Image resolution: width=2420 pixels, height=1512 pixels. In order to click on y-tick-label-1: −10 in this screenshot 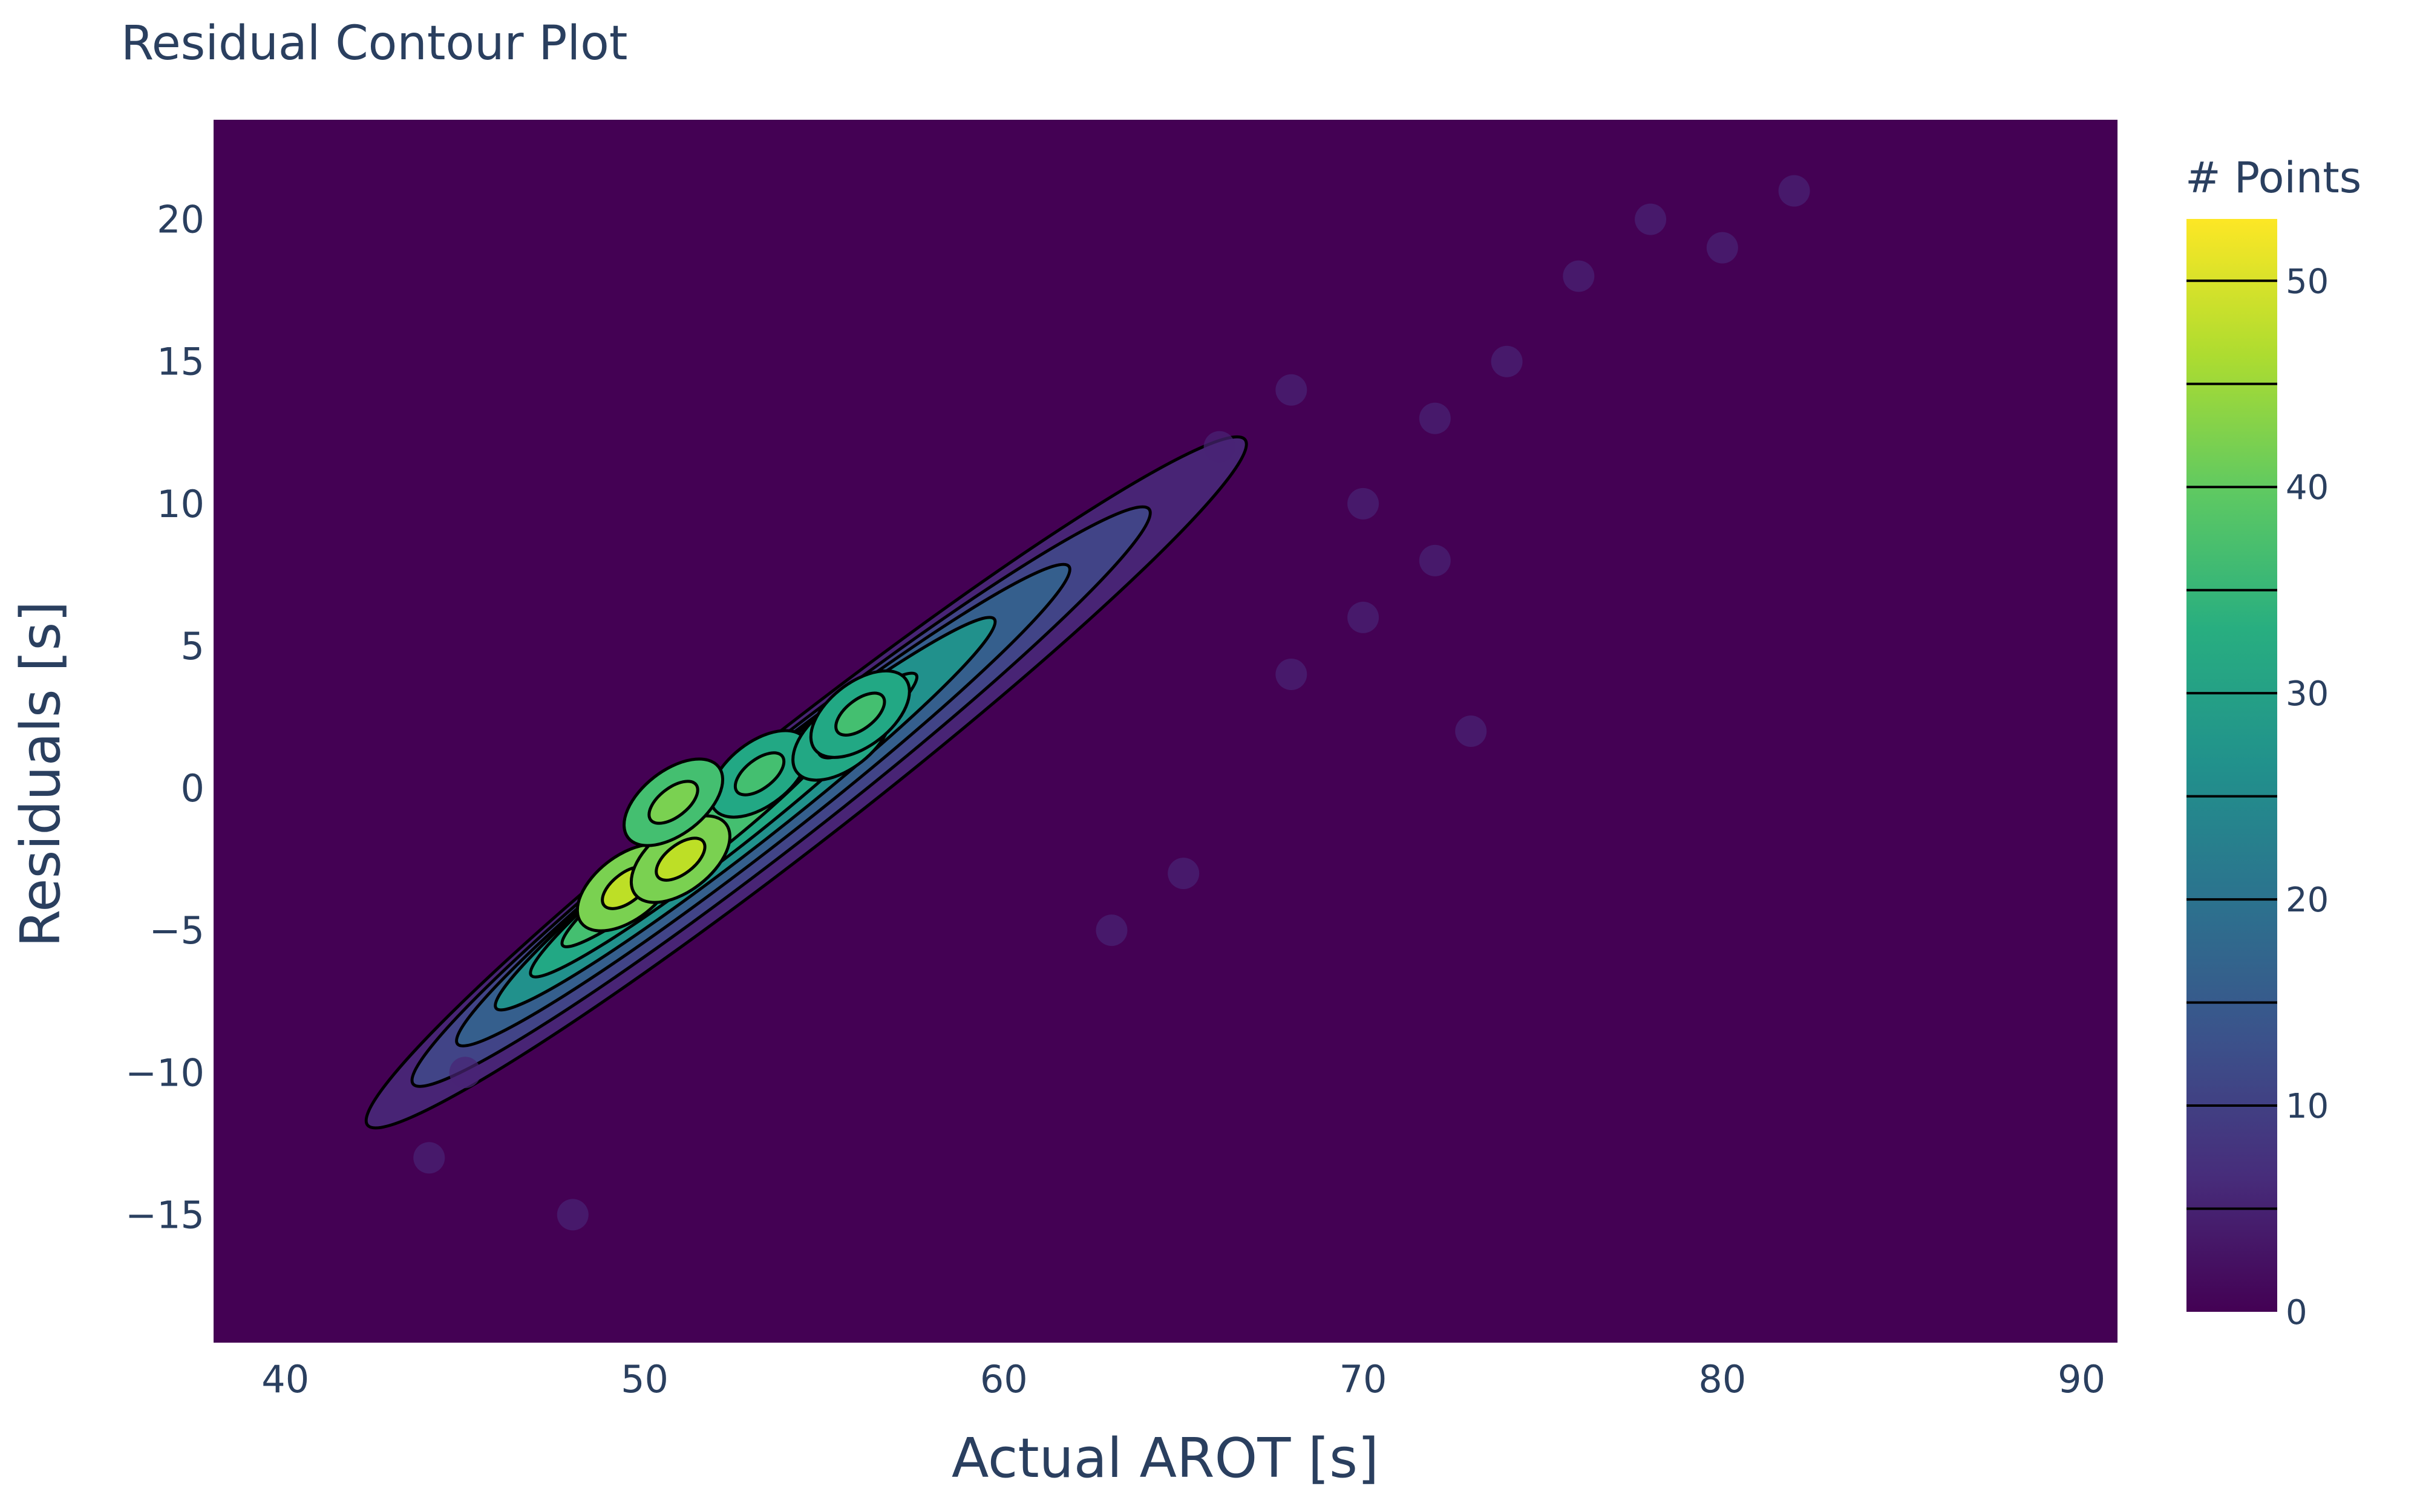, I will do `click(164, 1073)`.